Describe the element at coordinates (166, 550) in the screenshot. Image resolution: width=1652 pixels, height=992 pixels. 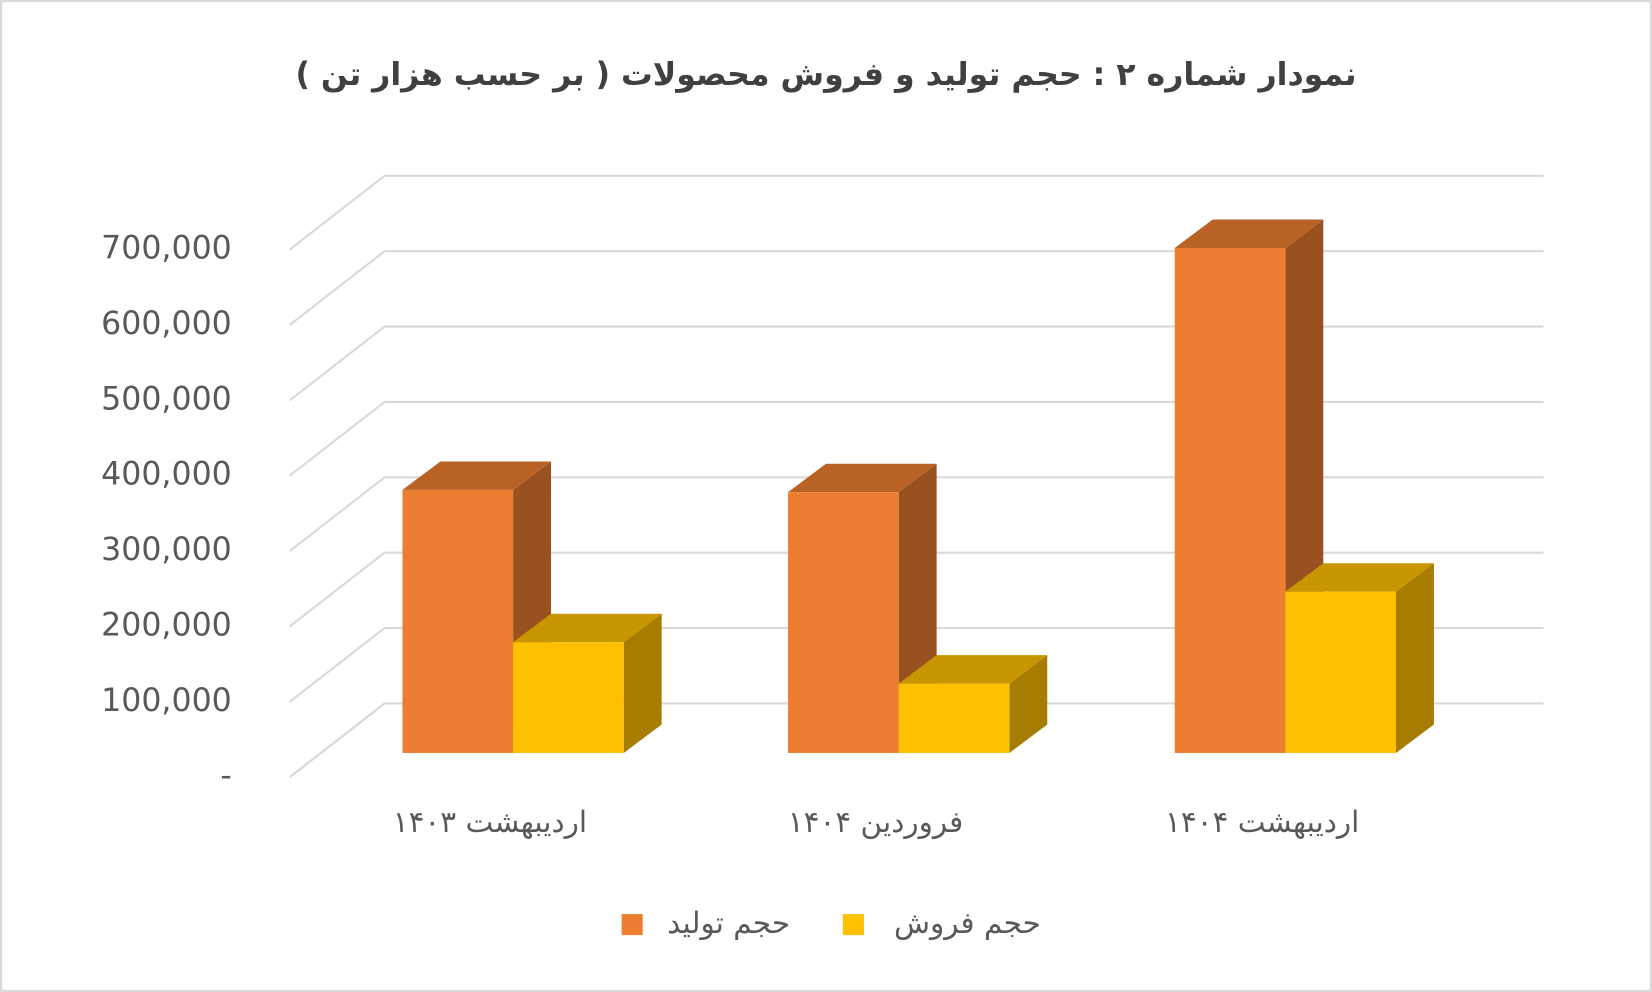
I see `y-tick-label: 300,000` at that location.